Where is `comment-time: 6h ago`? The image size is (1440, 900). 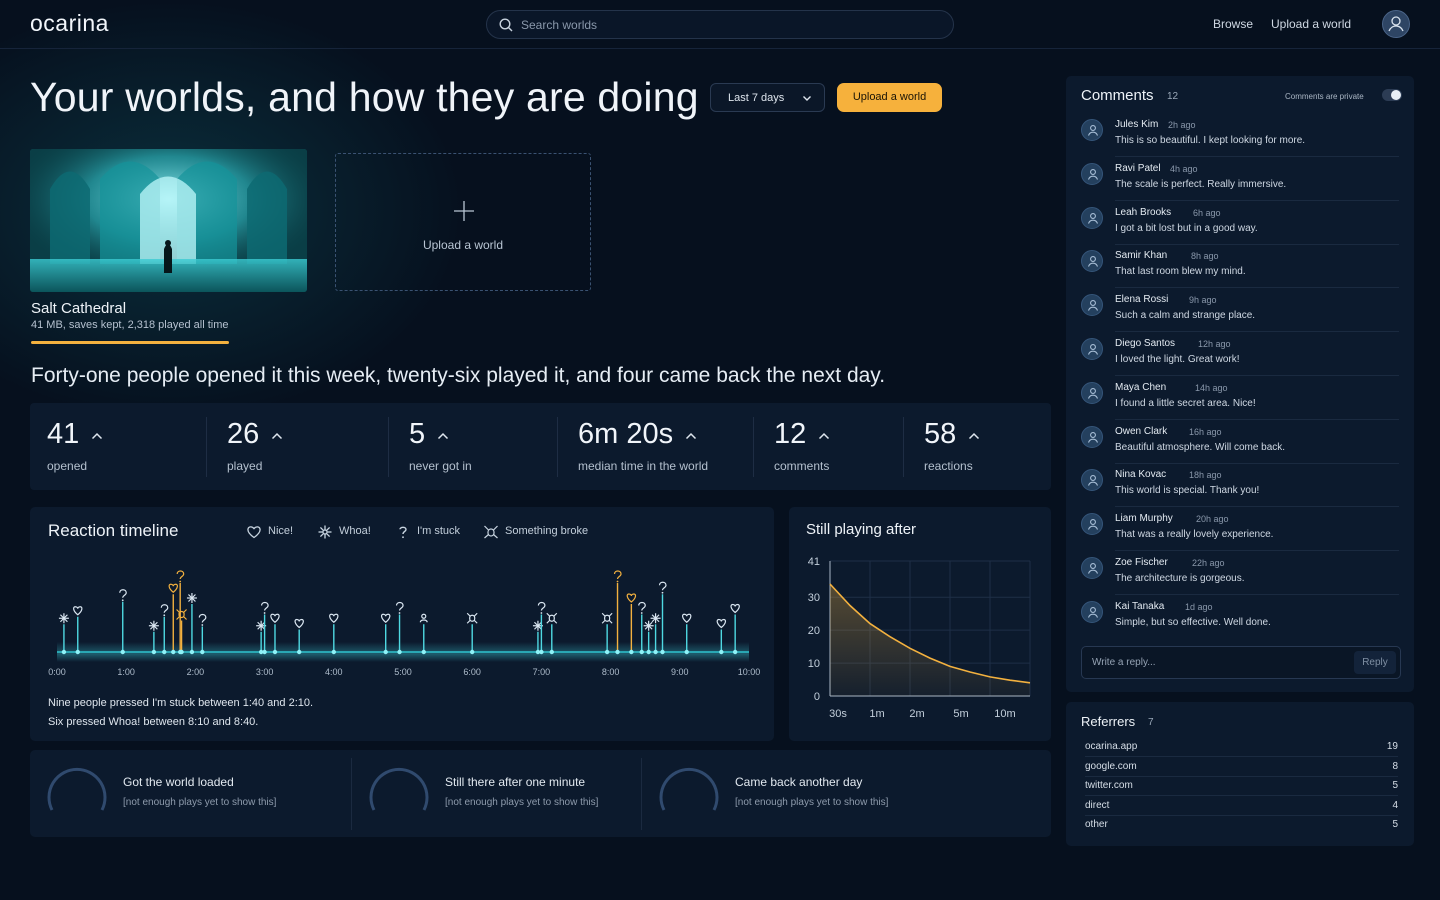 comment-time: 6h ago is located at coordinates (1207, 212).